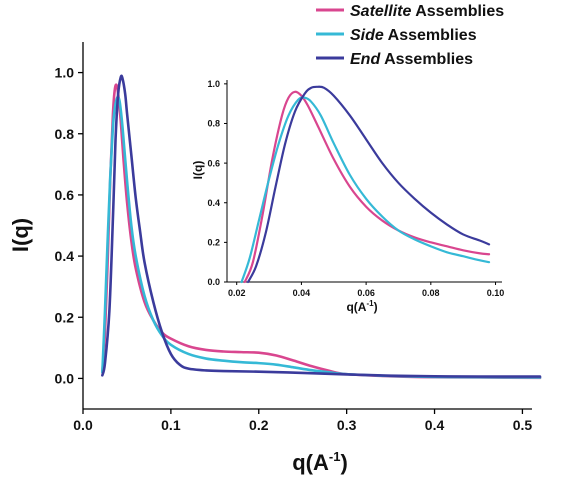  I want to click on main-y-axis-title: I(q), so click(20, 235).